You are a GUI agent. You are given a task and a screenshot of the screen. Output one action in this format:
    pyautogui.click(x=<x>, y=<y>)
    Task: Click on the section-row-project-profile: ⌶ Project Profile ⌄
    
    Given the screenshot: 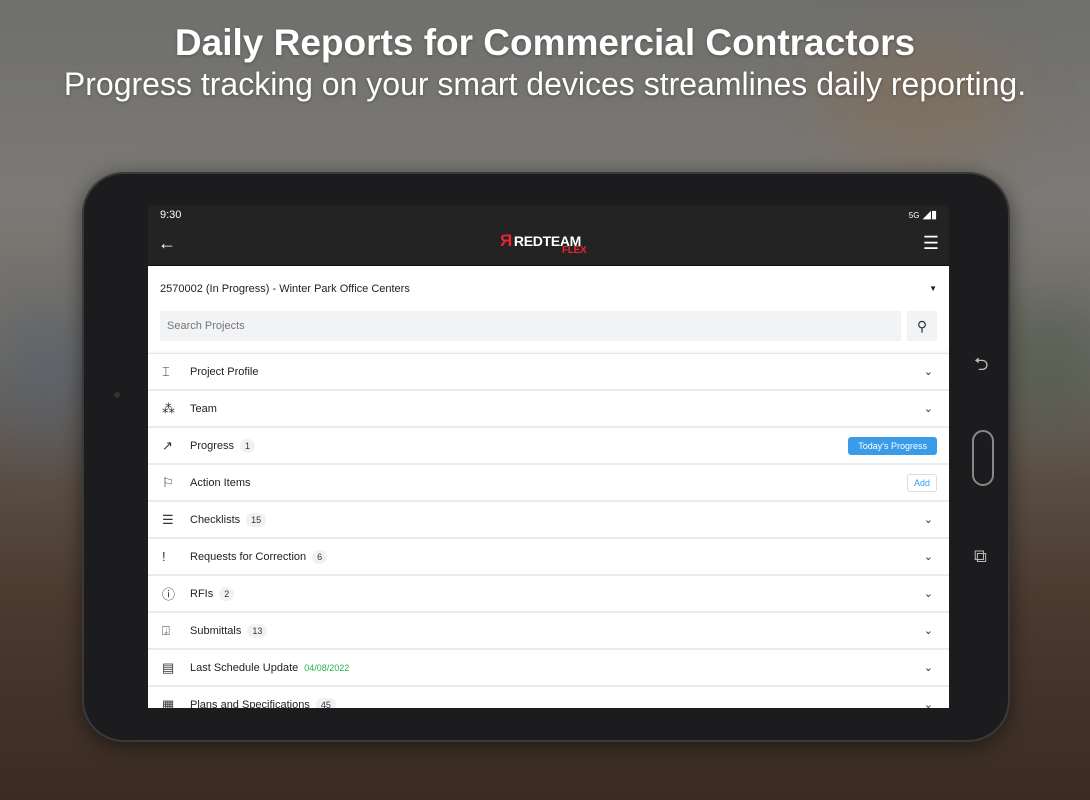 What is the action you would take?
    pyautogui.click(x=548, y=372)
    